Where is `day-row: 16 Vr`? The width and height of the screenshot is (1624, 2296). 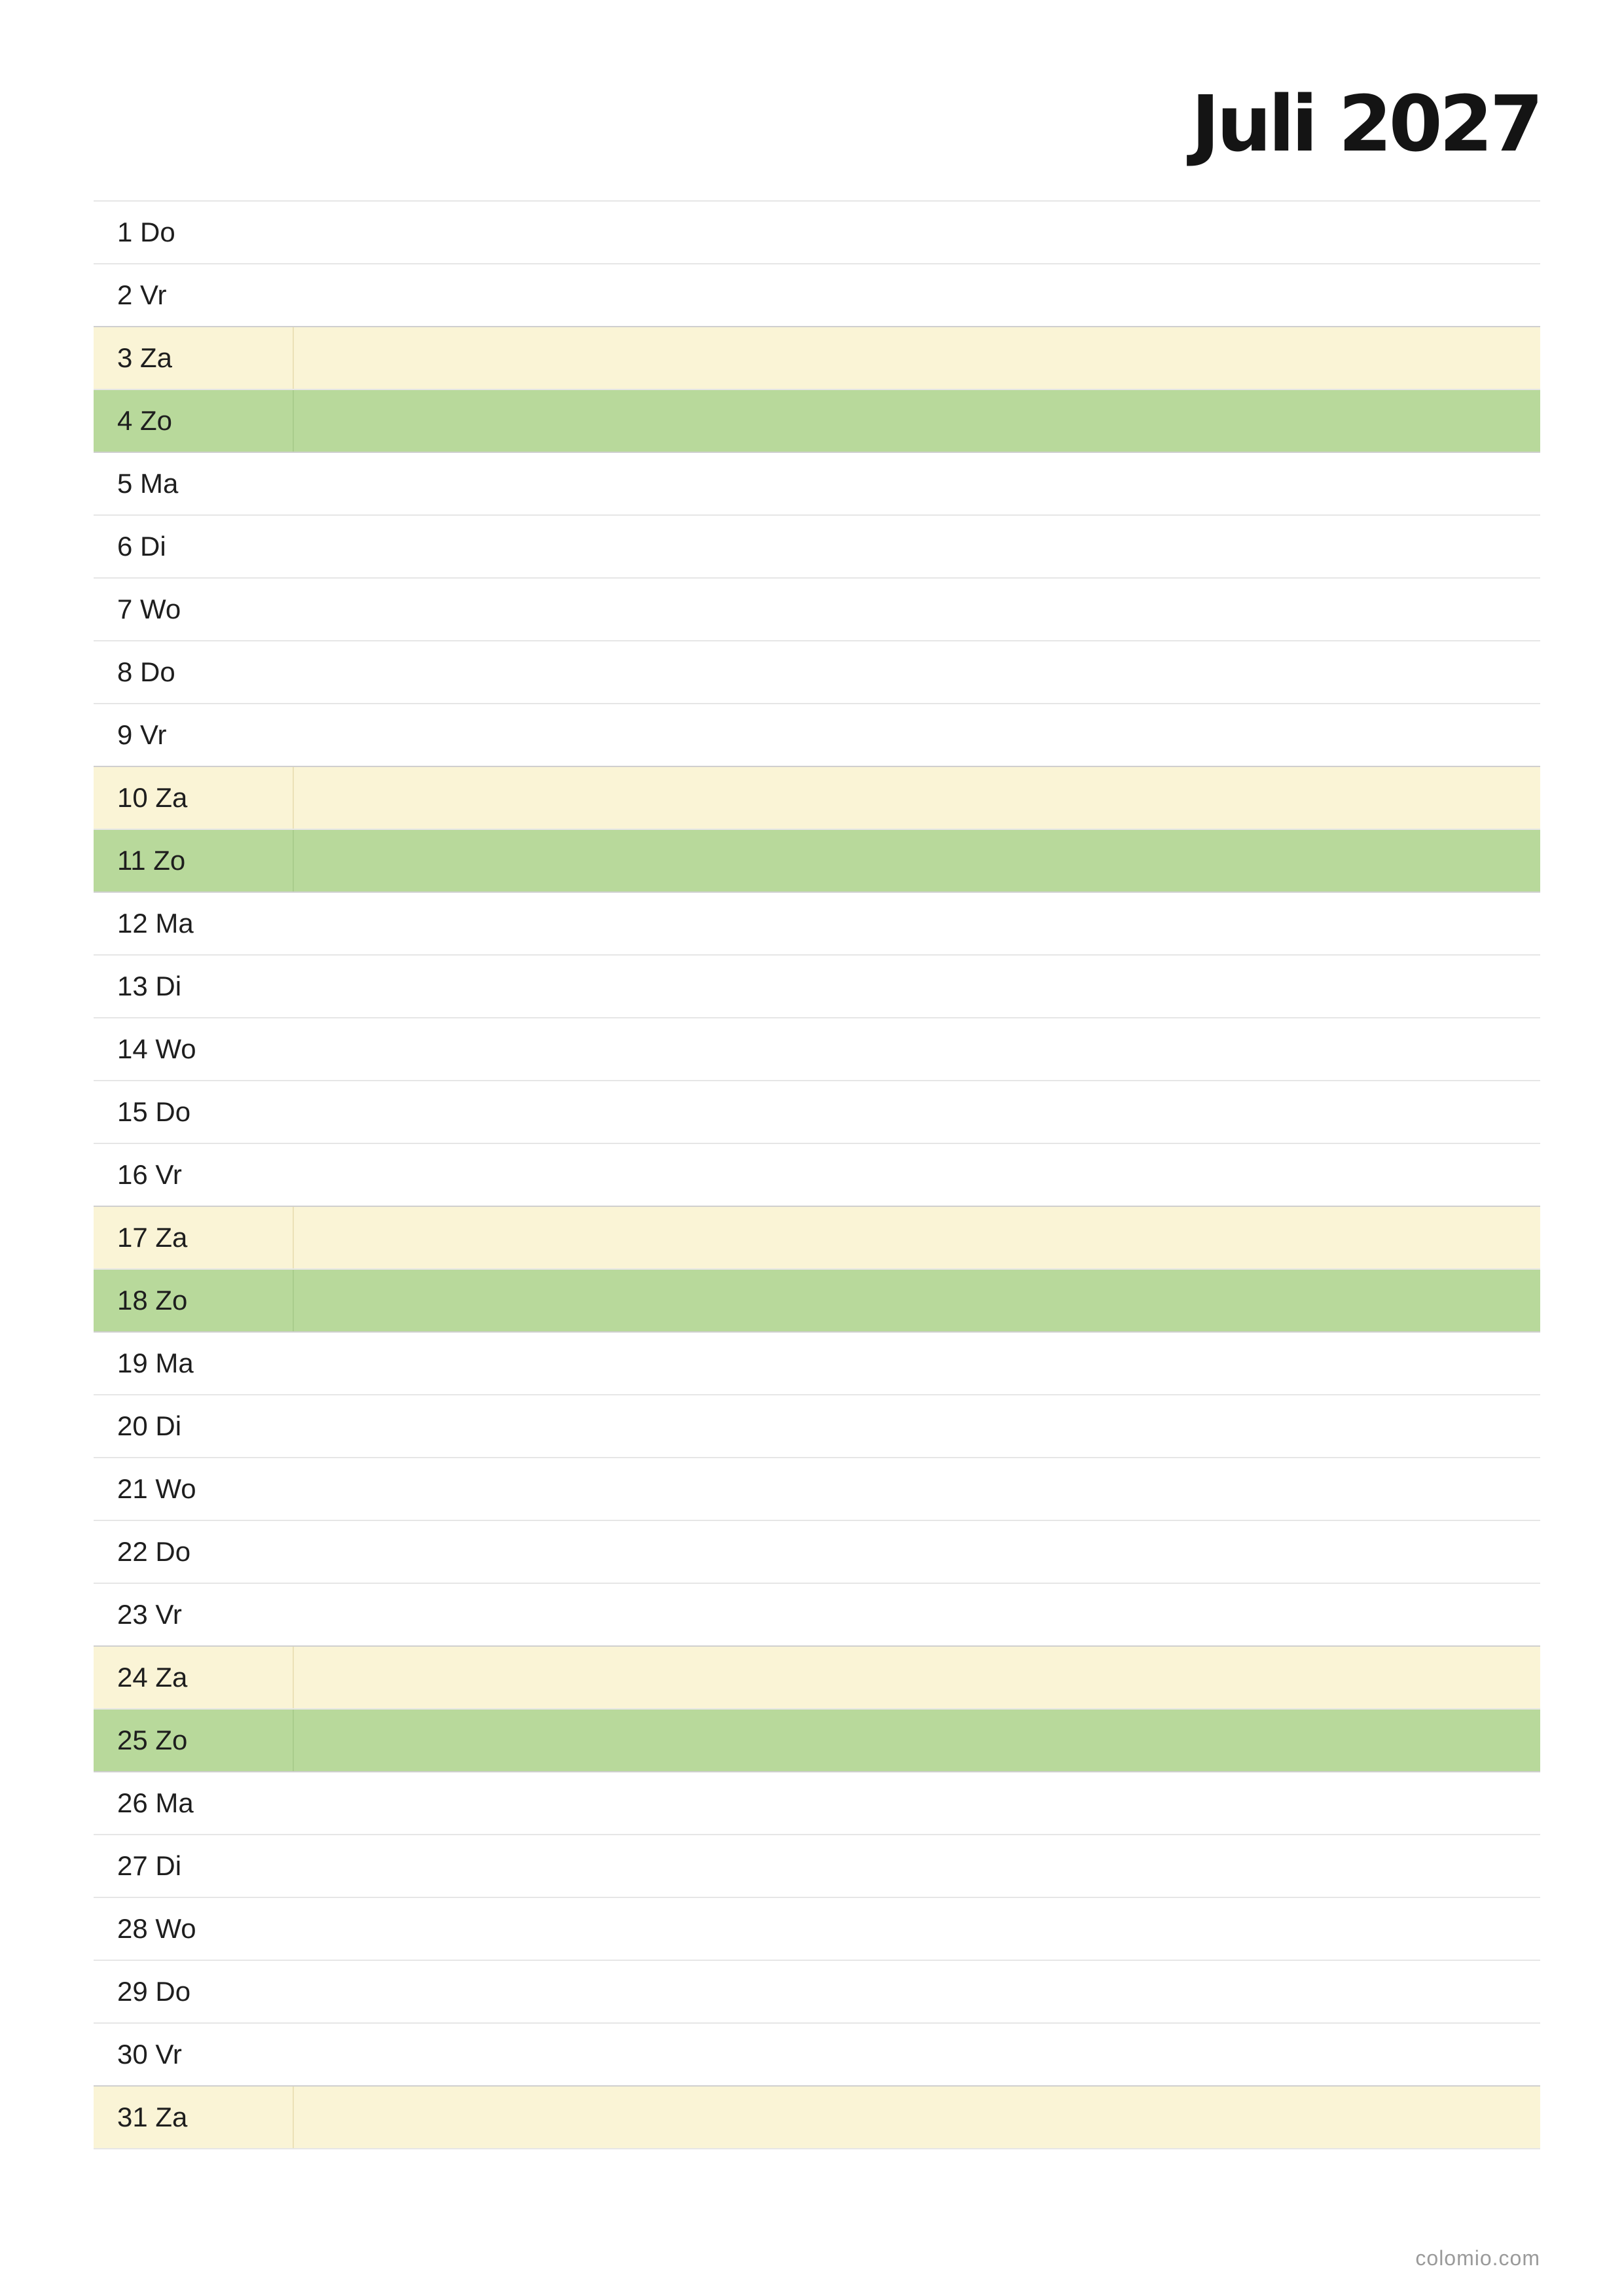
day-row: 16 Vr is located at coordinates (817, 1175).